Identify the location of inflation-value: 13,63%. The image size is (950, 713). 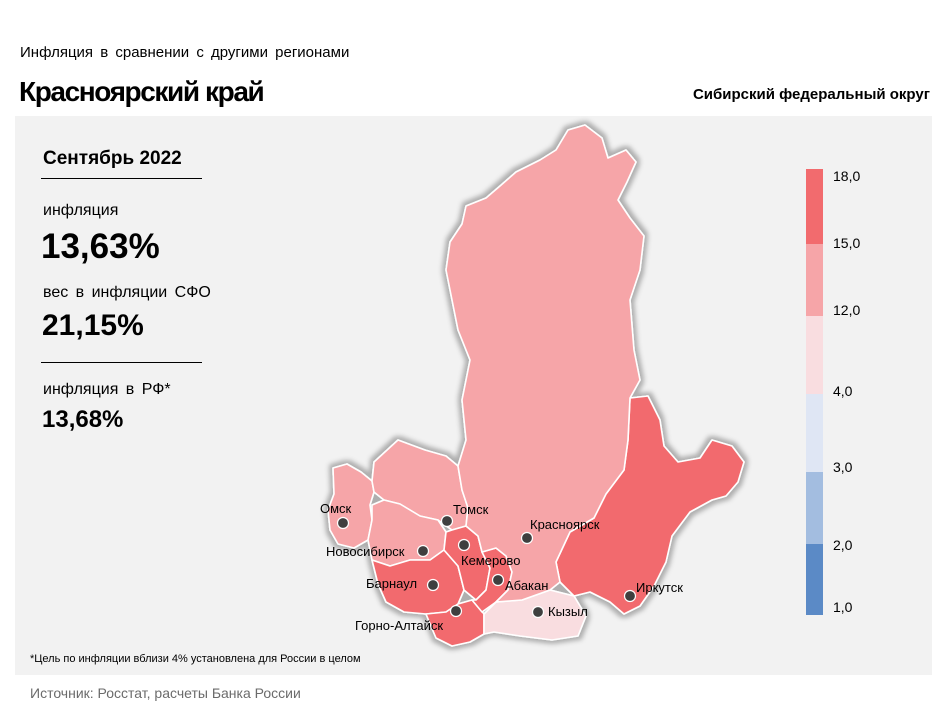
(100, 246).